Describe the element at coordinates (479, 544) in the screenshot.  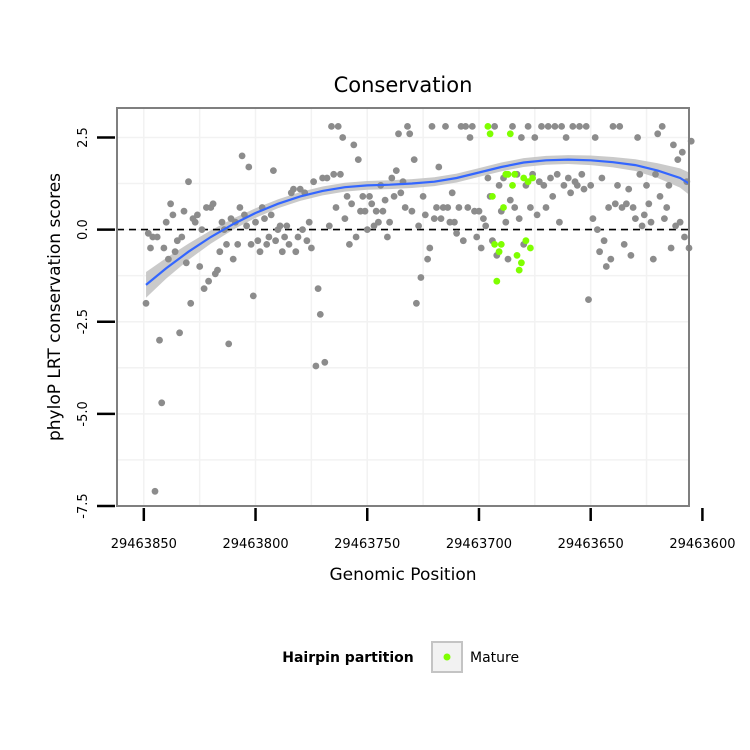
I see `x-tick-label: 29463700` at that location.